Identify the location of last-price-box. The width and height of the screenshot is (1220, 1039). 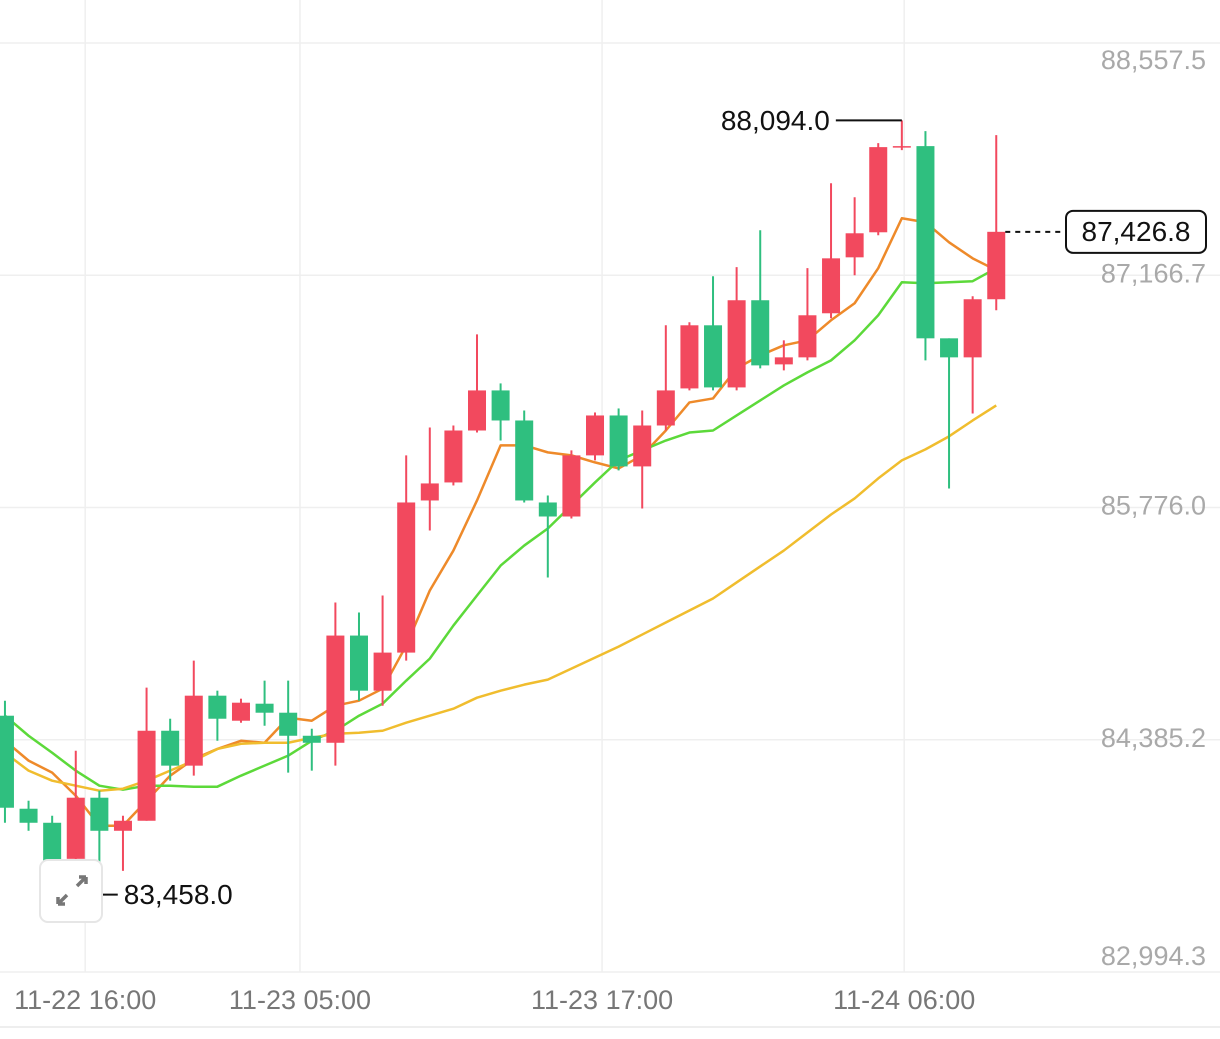
(1136, 231).